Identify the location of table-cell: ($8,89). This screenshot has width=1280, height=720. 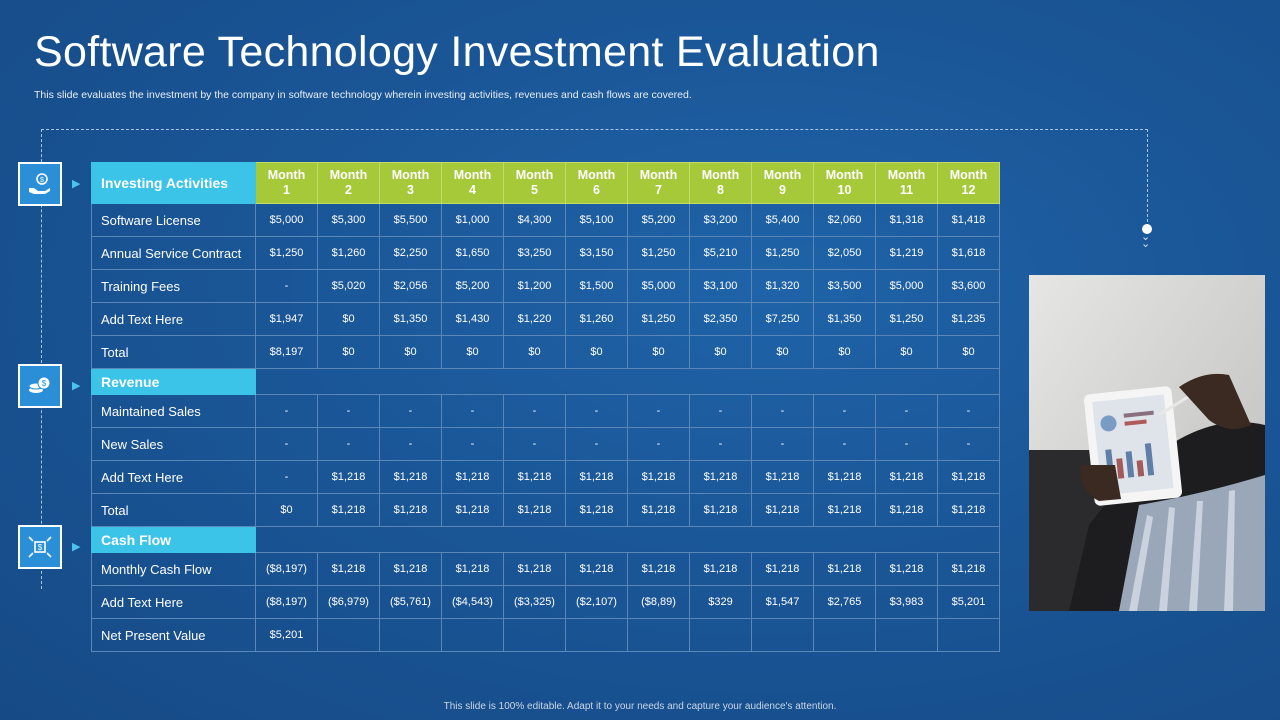
(658, 602).